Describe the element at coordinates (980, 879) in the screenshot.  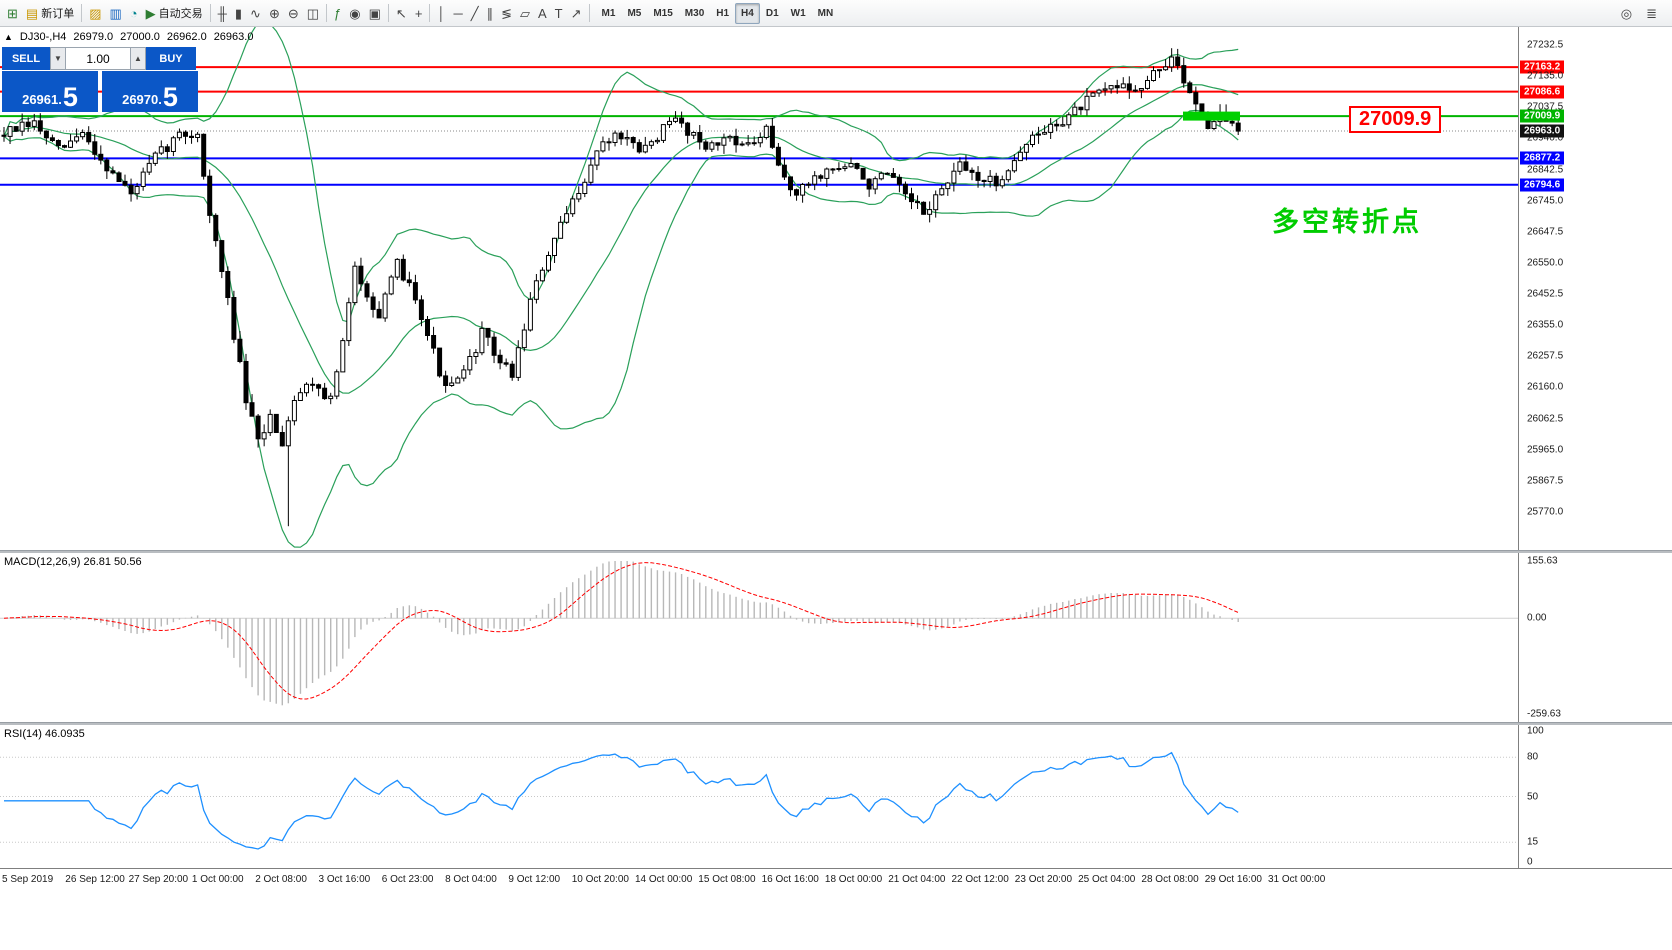
I see `time-label: 22 Oct 12:00` at that location.